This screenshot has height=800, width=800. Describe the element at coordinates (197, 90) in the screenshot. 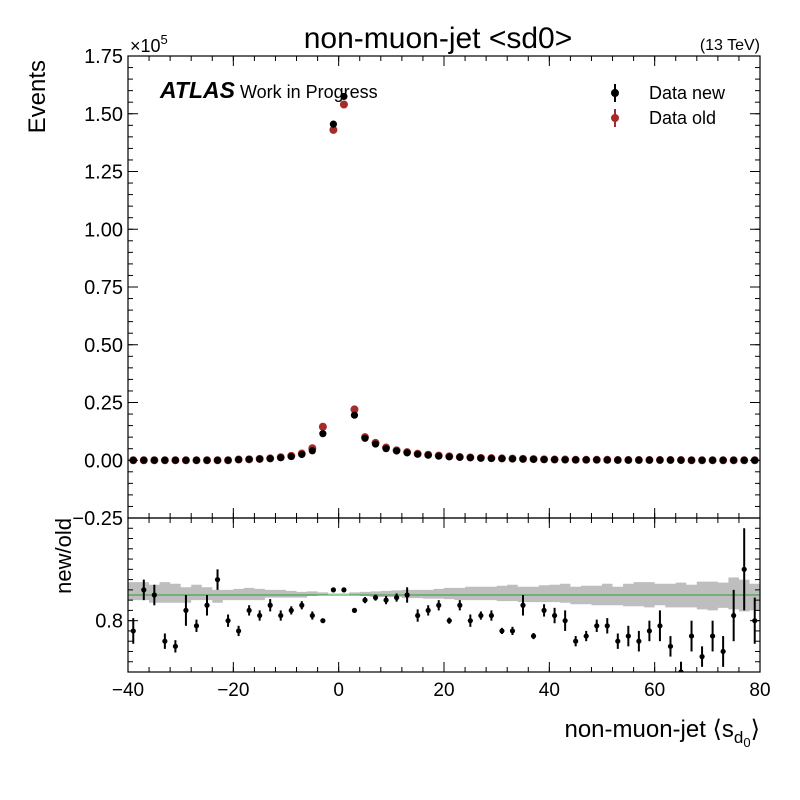

I see `atlas-text: ATLAS` at that location.